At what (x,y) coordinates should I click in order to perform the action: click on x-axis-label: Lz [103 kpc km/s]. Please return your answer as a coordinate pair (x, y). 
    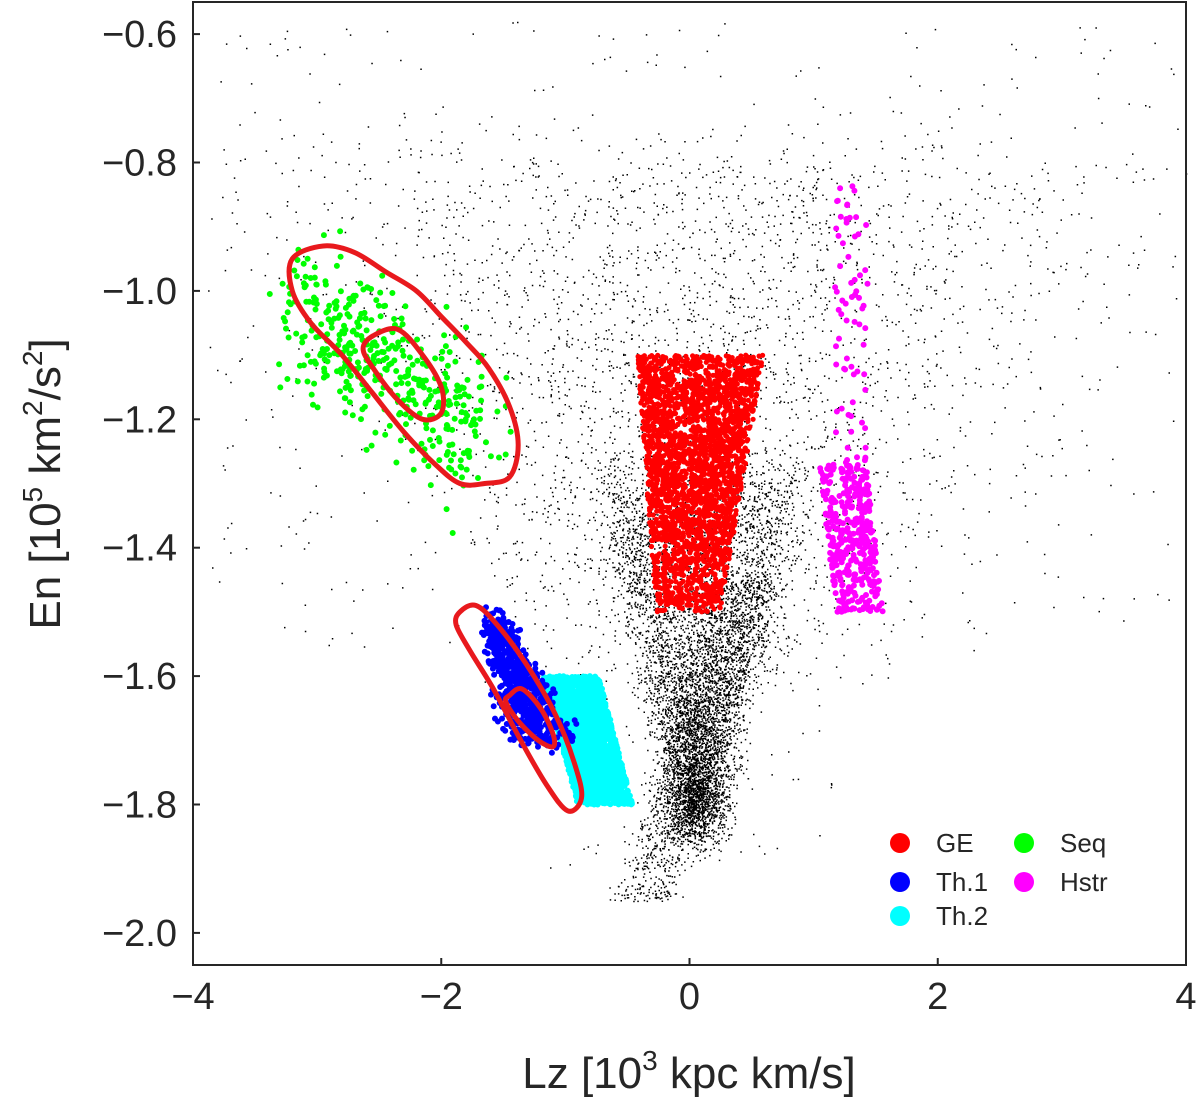
    Looking at the image, I should click on (688, 1071).